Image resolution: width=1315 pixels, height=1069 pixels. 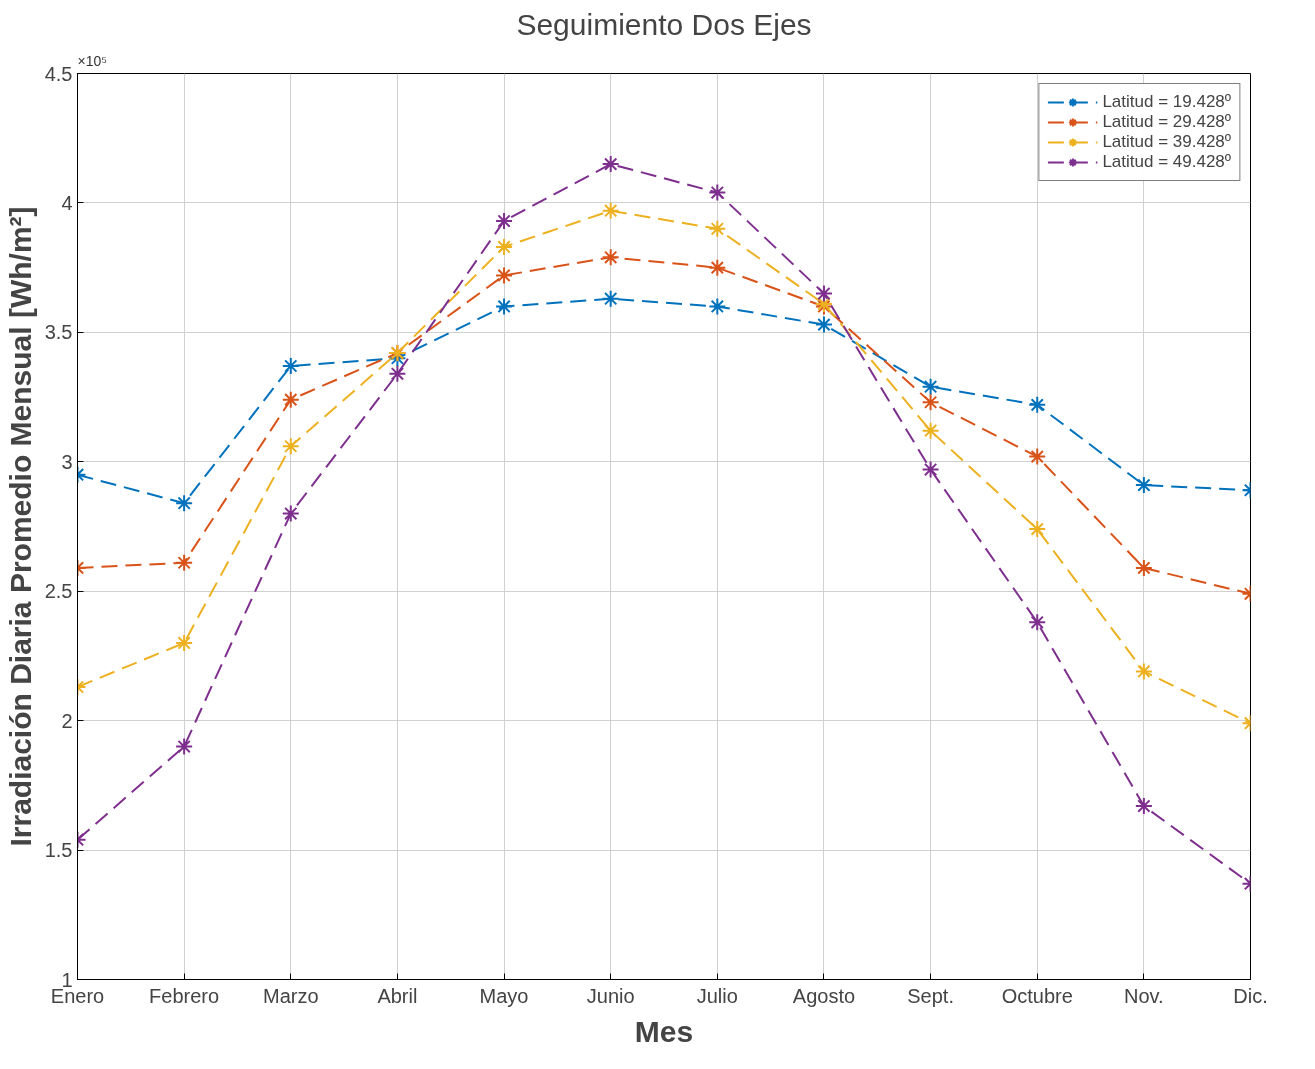 What do you see at coordinates (1144, 995) in the screenshot?
I see `x-tick-label: Nov.` at bounding box center [1144, 995].